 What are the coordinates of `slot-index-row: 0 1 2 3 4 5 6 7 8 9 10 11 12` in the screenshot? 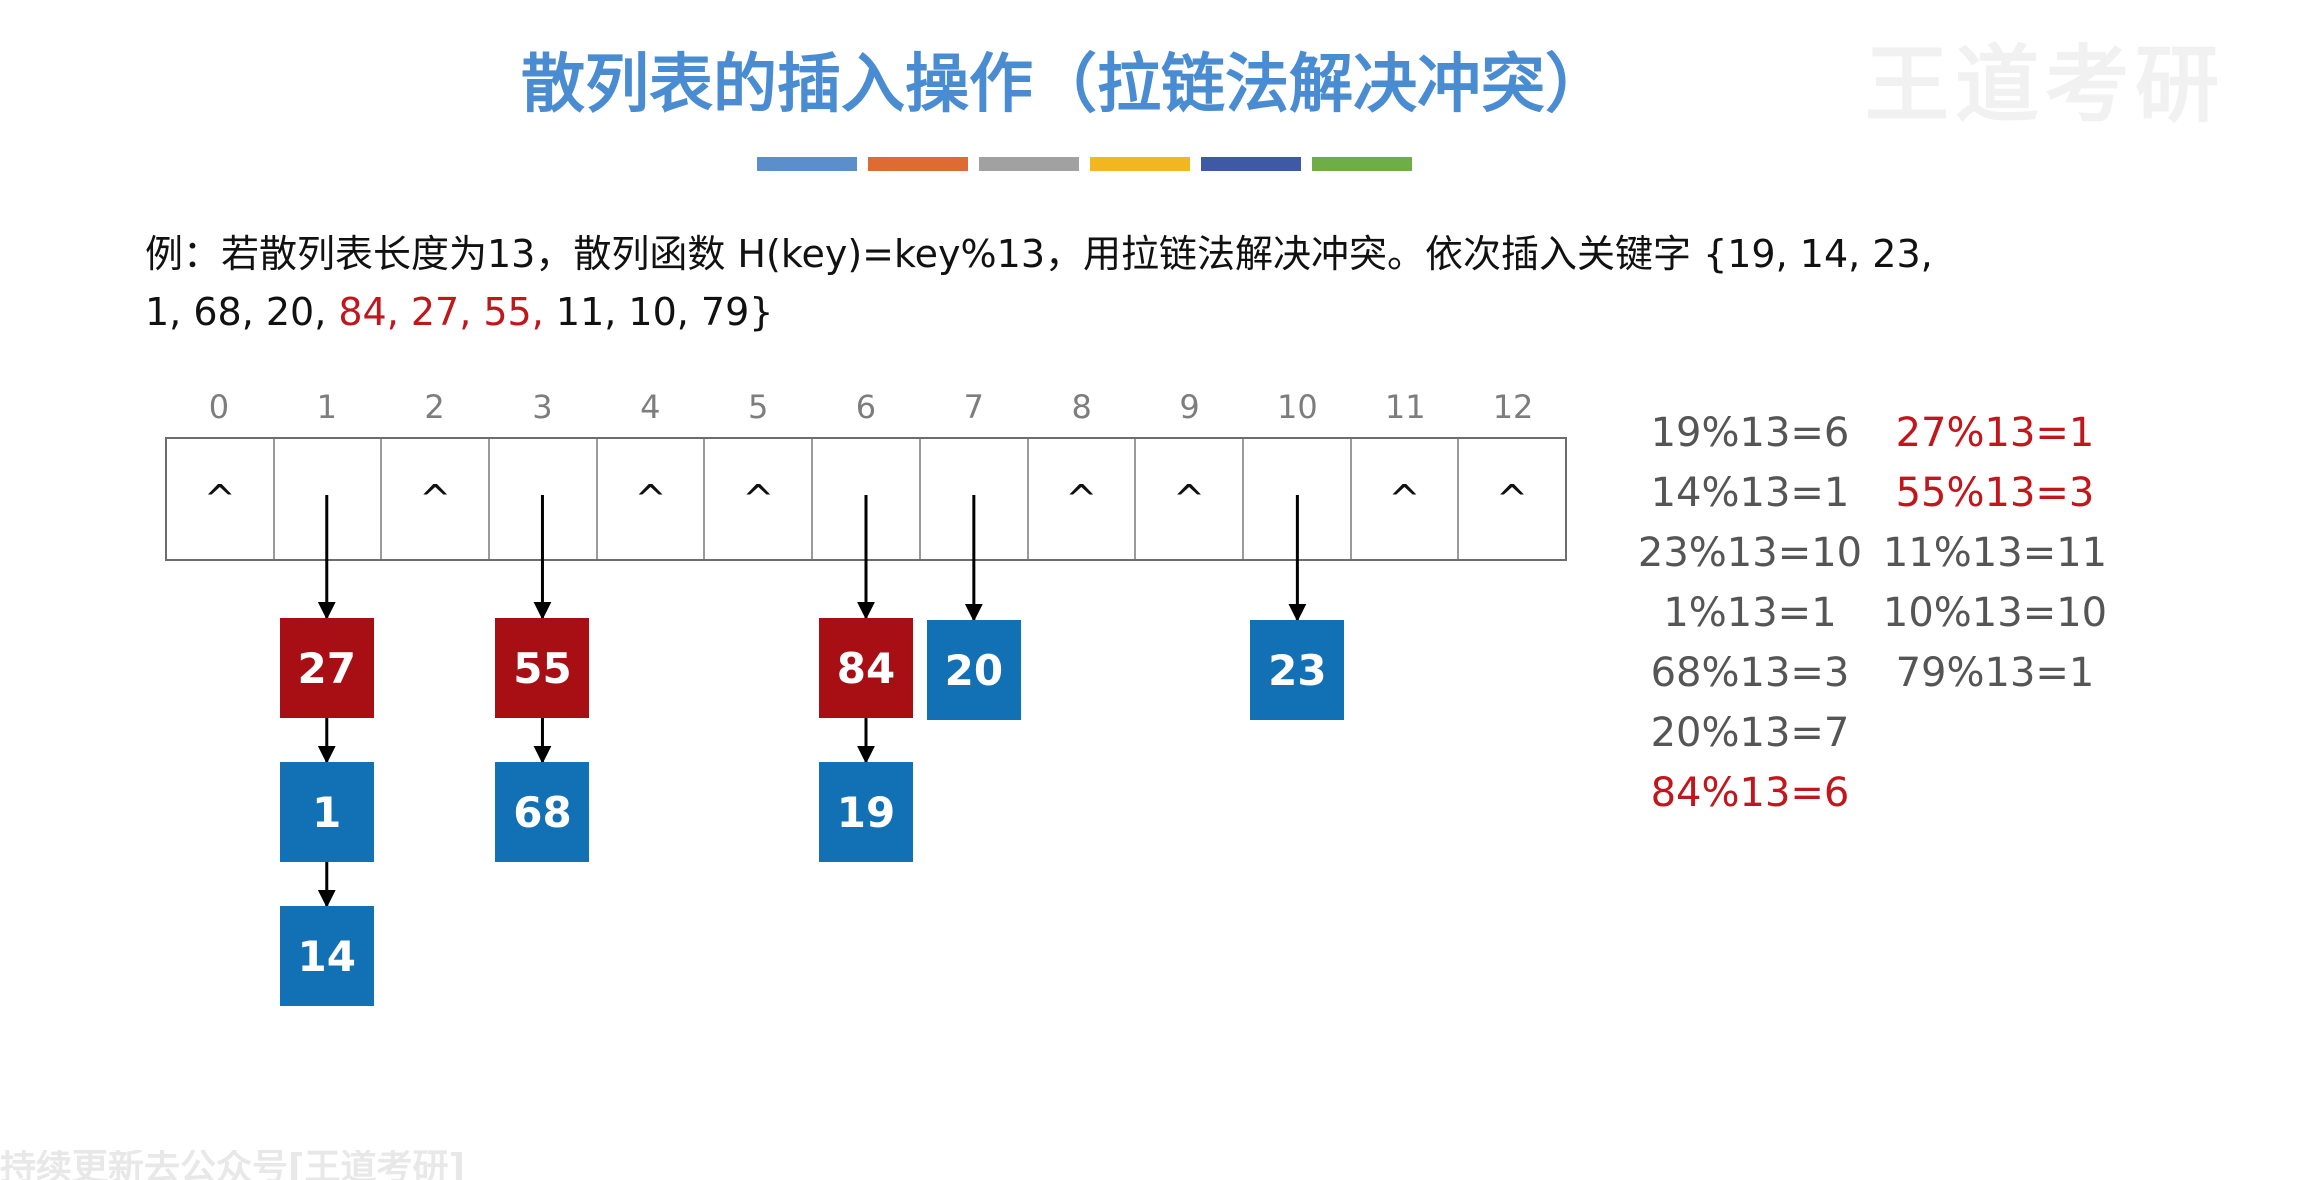 It's located at (866, 407).